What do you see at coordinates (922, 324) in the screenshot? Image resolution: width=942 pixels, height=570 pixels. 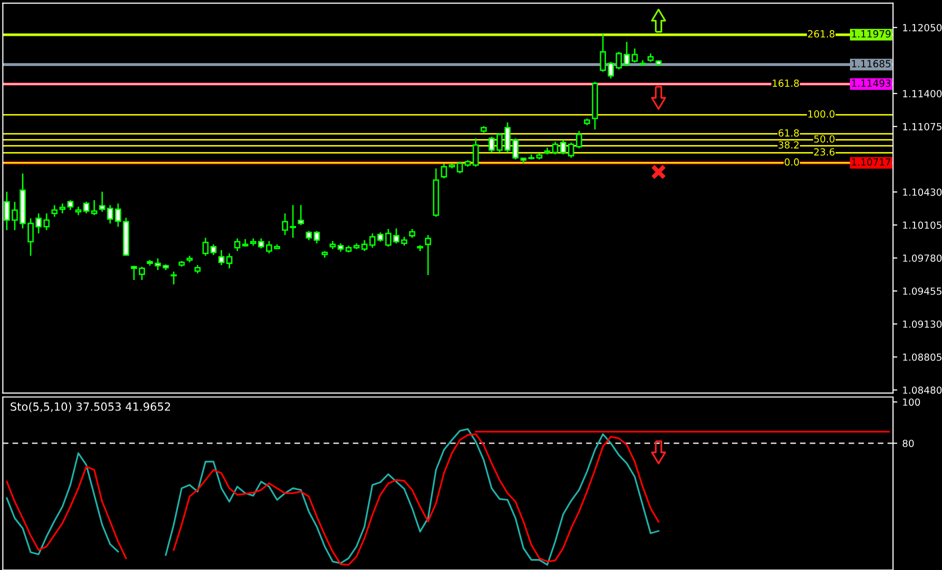 I see `y-tick-label: 1.09130` at bounding box center [922, 324].